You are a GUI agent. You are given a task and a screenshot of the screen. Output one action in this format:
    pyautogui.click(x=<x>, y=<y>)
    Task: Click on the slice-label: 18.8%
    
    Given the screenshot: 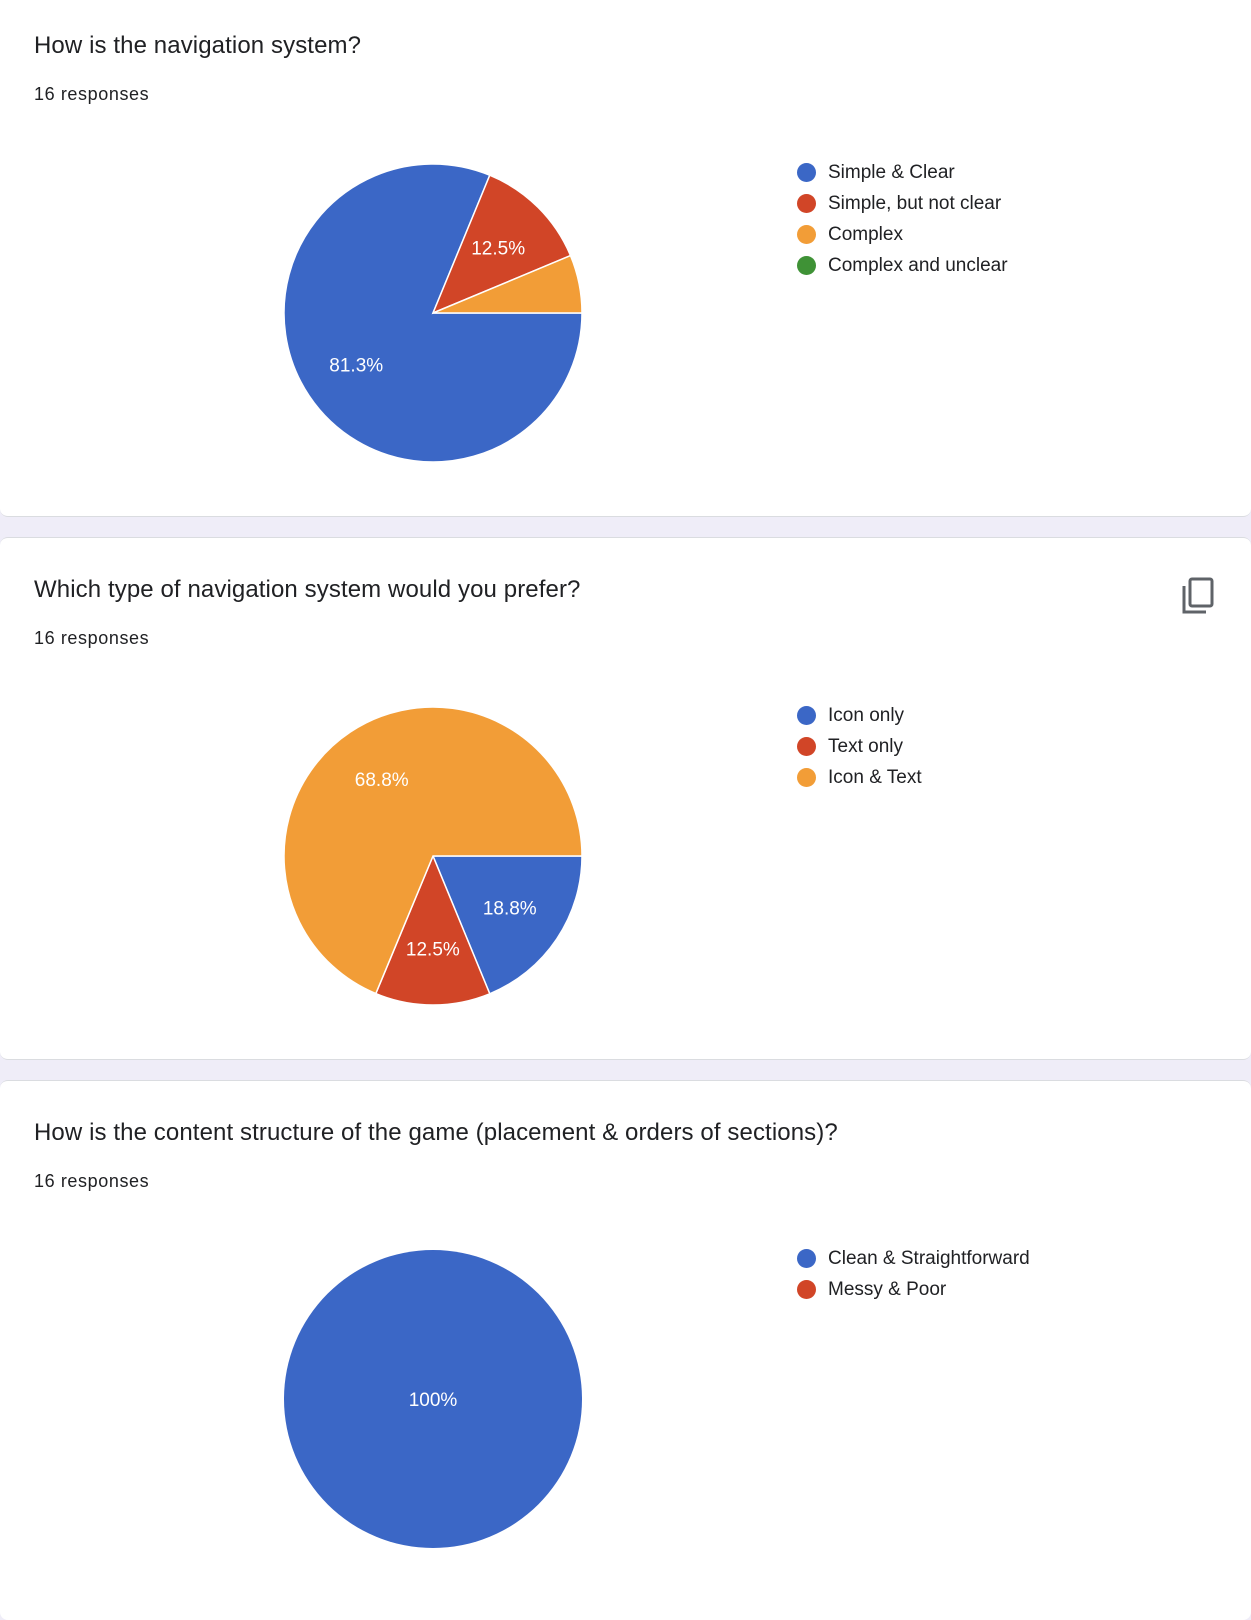 What is the action you would take?
    pyautogui.click(x=510, y=908)
    